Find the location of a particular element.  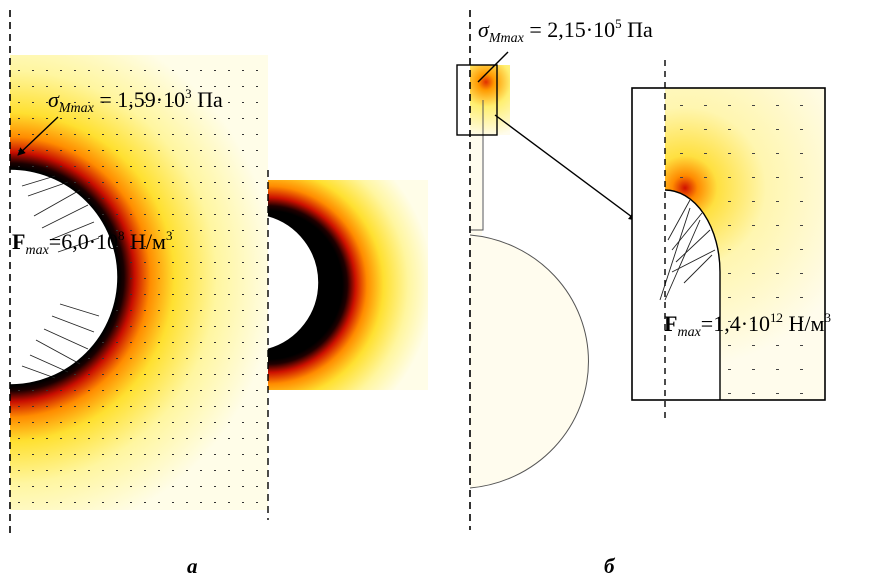

panel-a-force-arrows is located at coordinates (60, 277).